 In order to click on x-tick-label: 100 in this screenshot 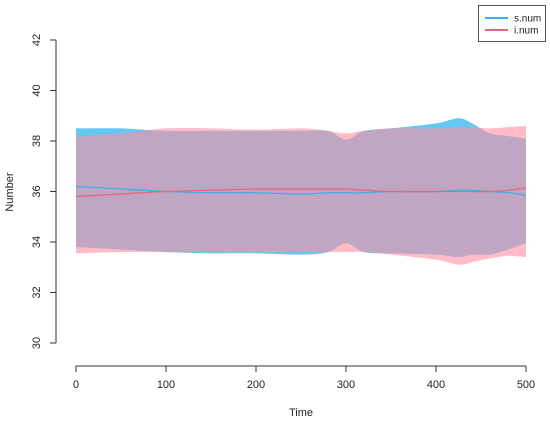, I will do `click(166, 385)`.